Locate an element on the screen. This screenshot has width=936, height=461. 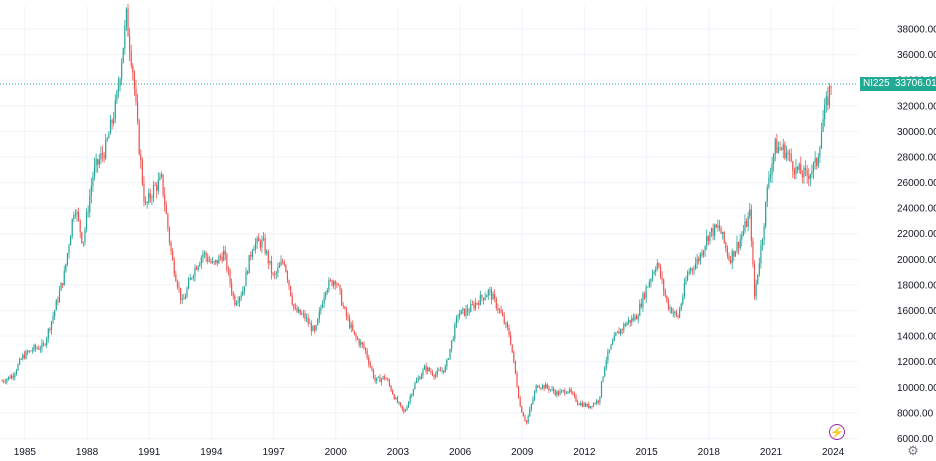
y-tick-label: 10000.00 is located at coordinates (916, 388).